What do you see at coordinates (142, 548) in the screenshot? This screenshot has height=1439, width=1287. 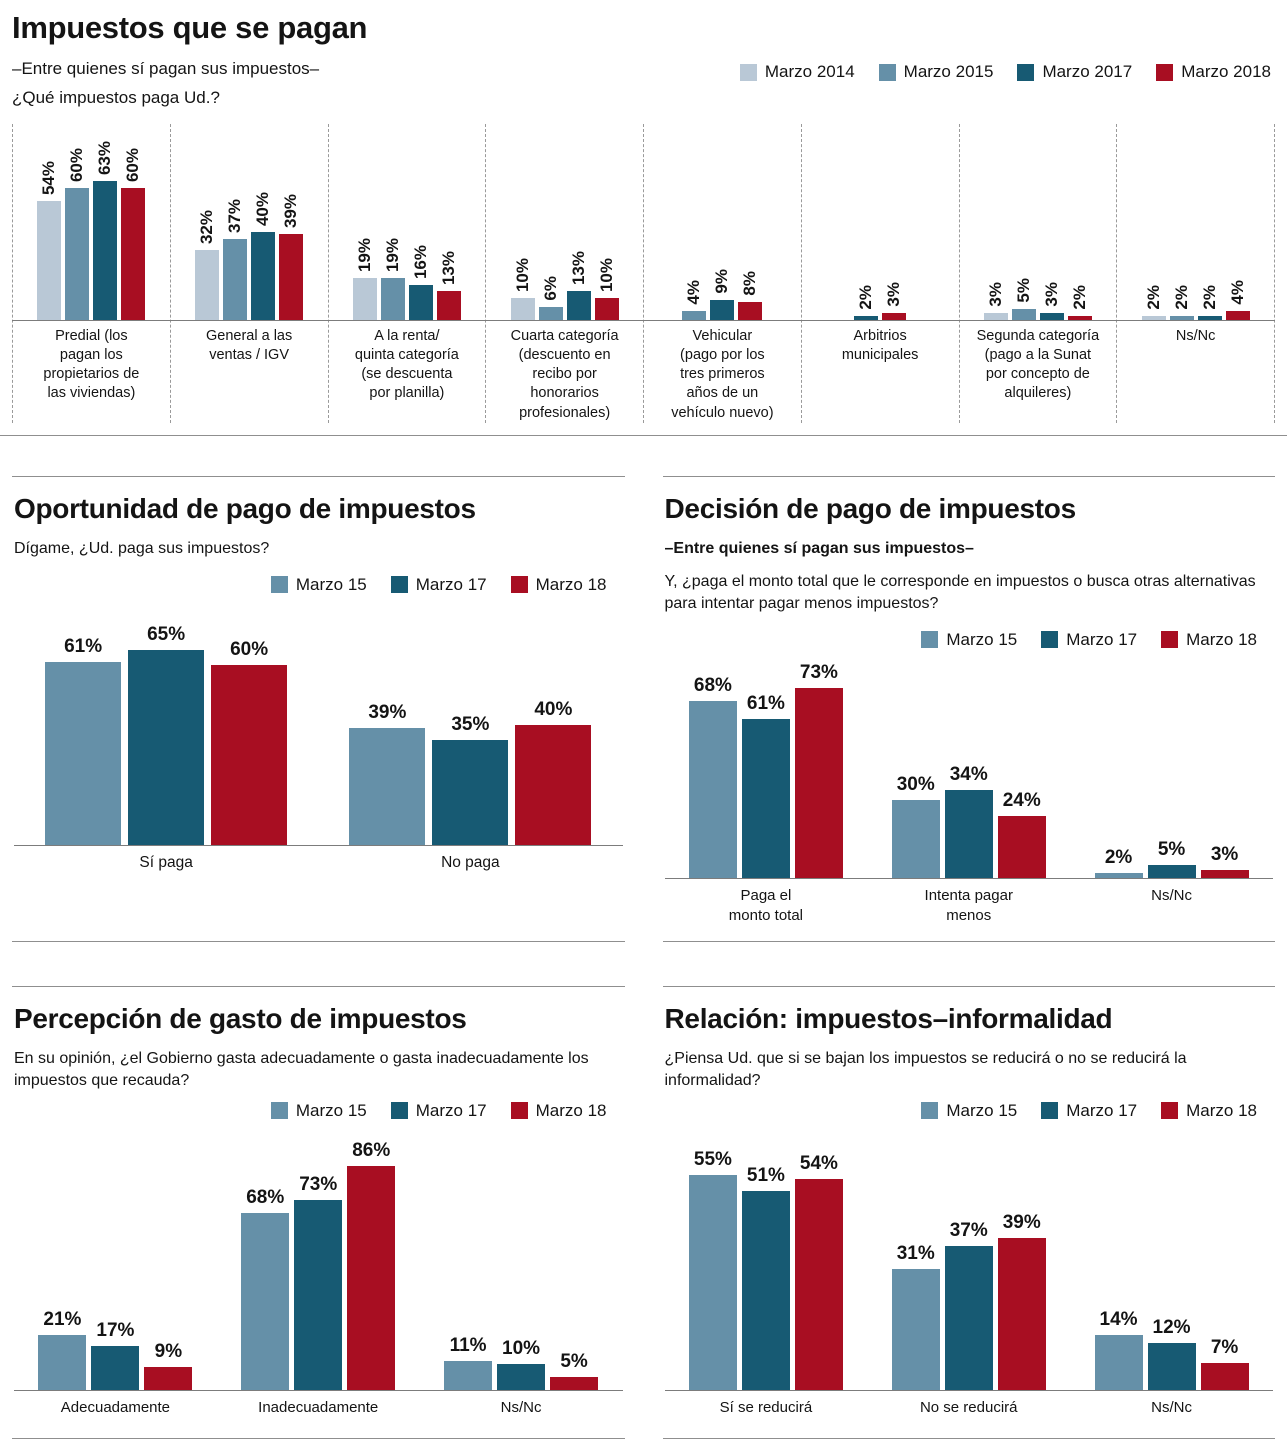 I see `chart-question: Dígame, ¿Ud. paga sus impuestos?` at bounding box center [142, 548].